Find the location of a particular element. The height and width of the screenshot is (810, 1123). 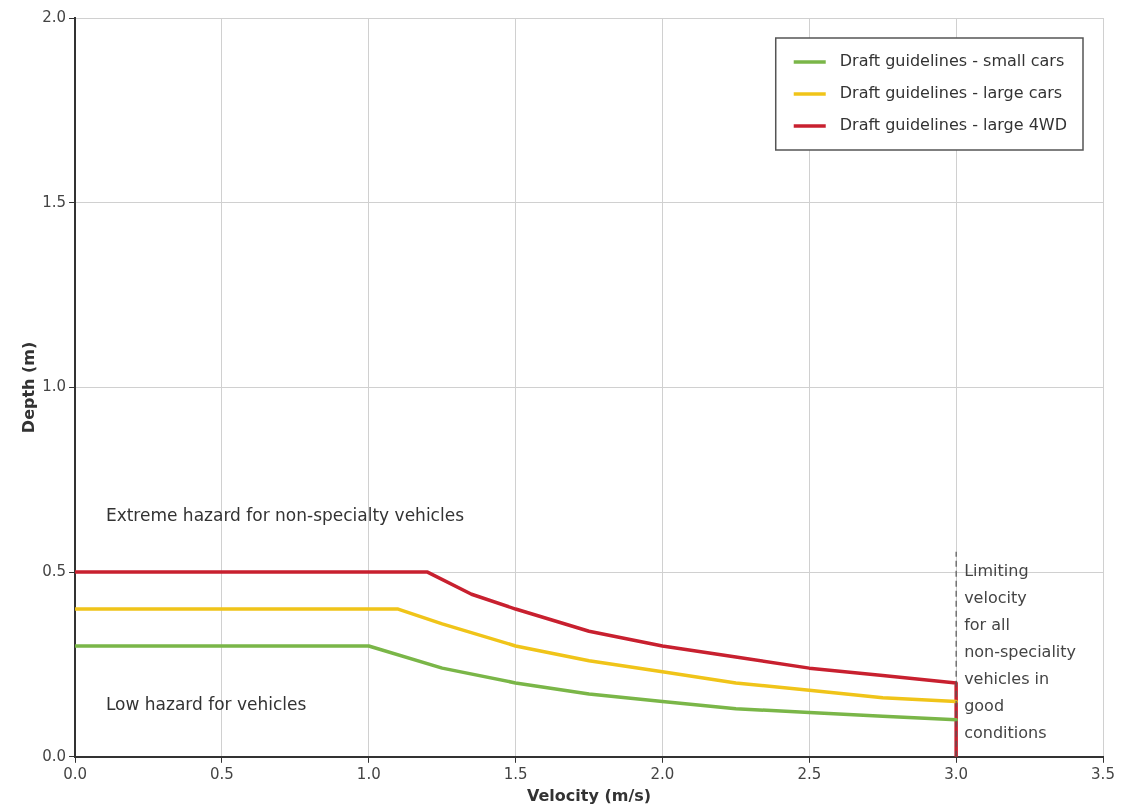

x-tick-label: 3.0 is located at coordinates (956, 773).